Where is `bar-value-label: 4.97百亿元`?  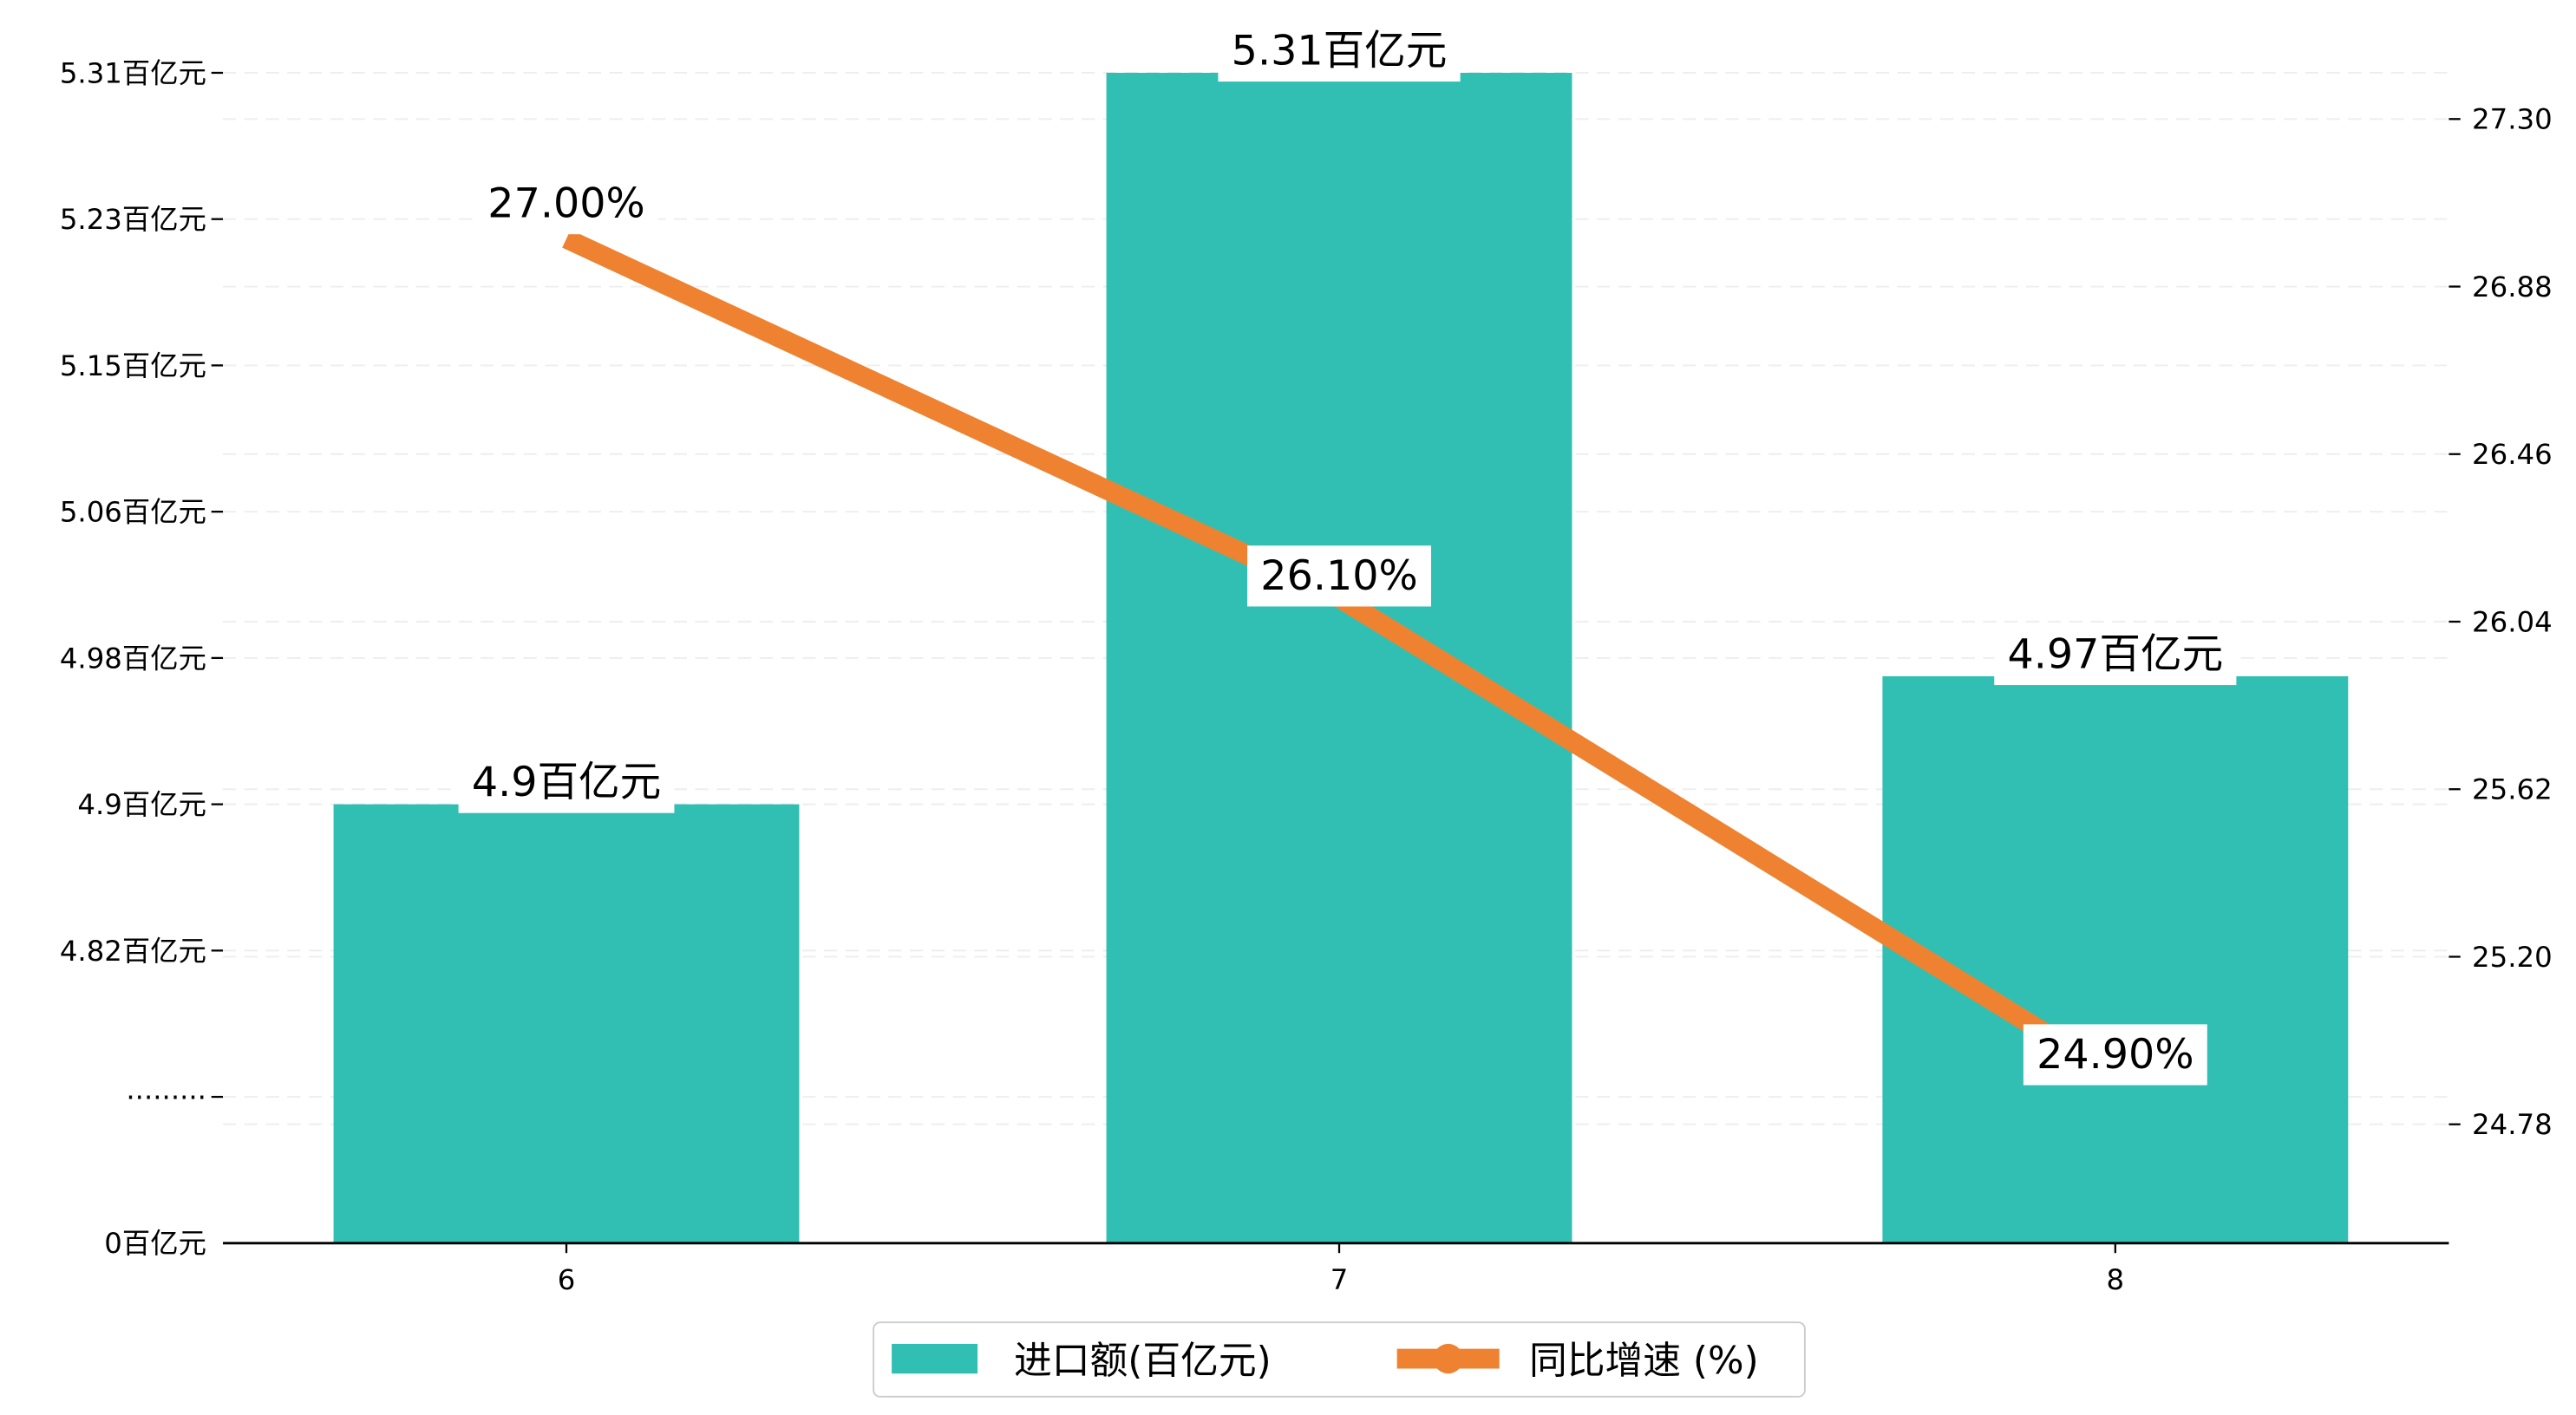 bar-value-label: 4.97百亿元 is located at coordinates (2115, 654).